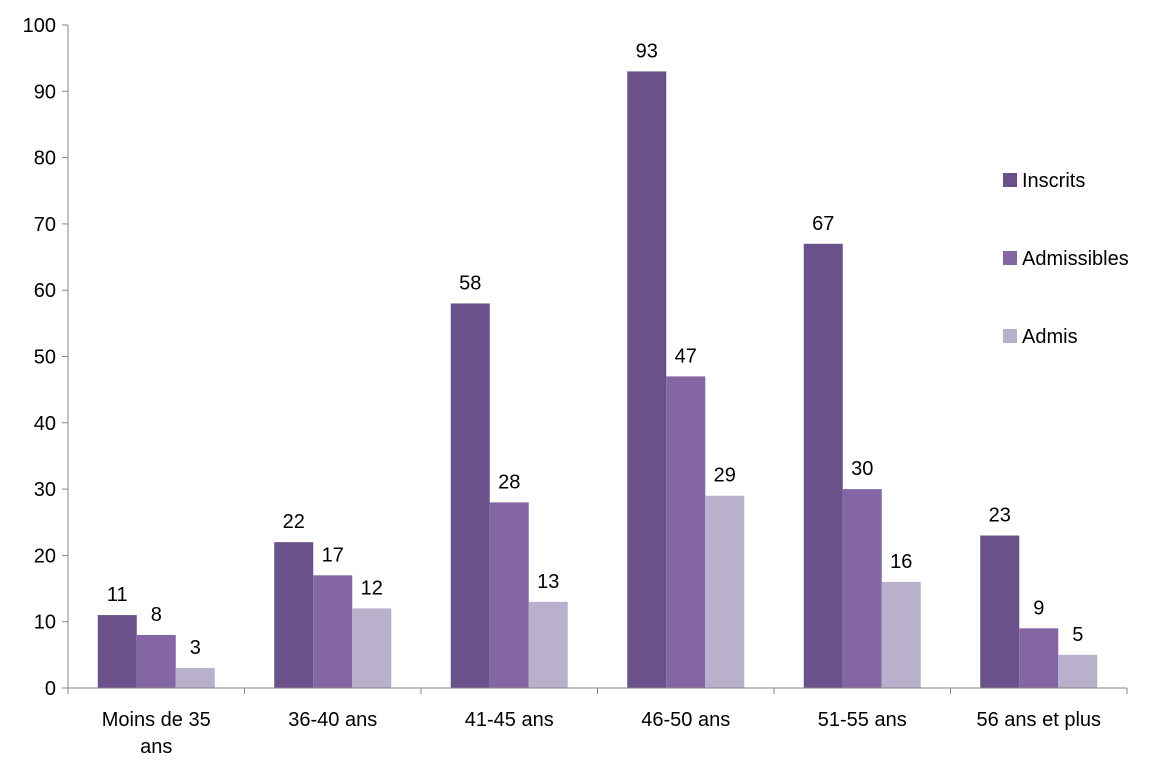 The image size is (1155, 764). I want to click on y-tick-label: 60, so click(45, 291).